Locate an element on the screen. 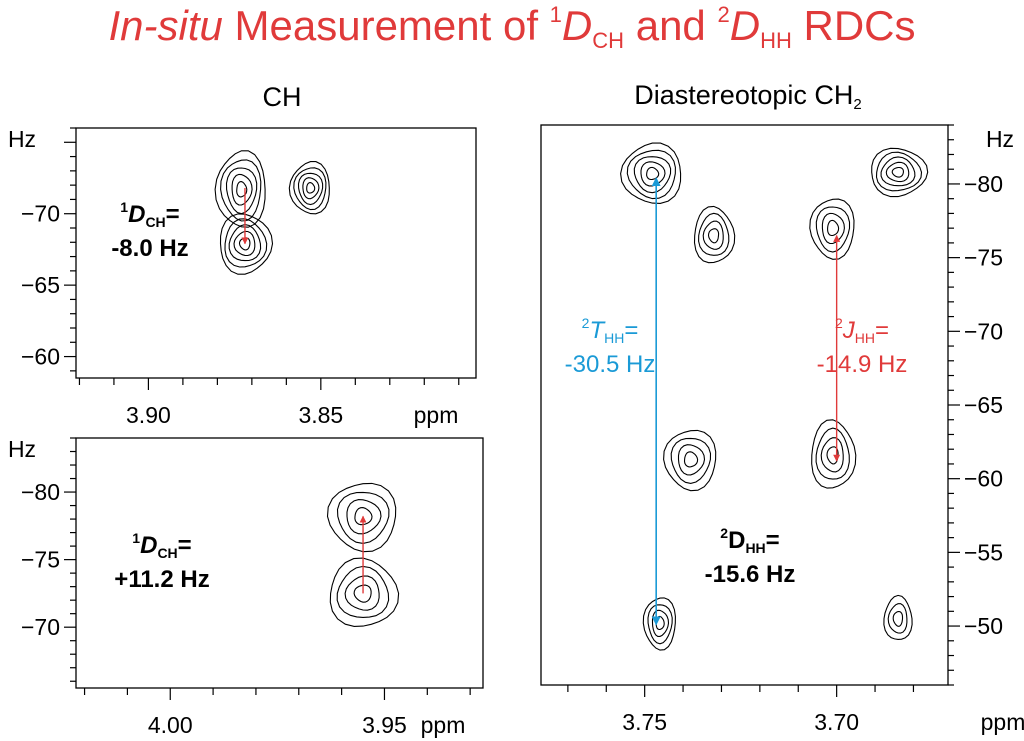 The image size is (1024, 741). title-sym1: D is located at coordinates (577, 25).